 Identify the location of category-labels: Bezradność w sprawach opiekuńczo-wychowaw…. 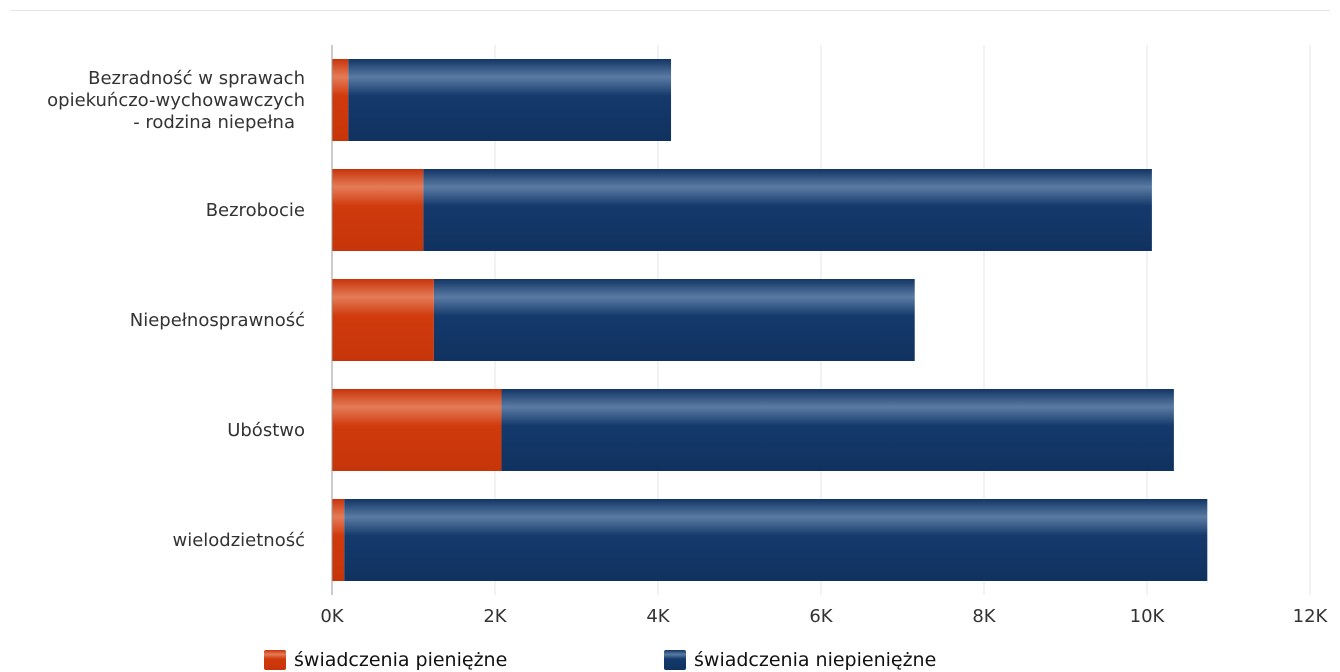
(176, 309).